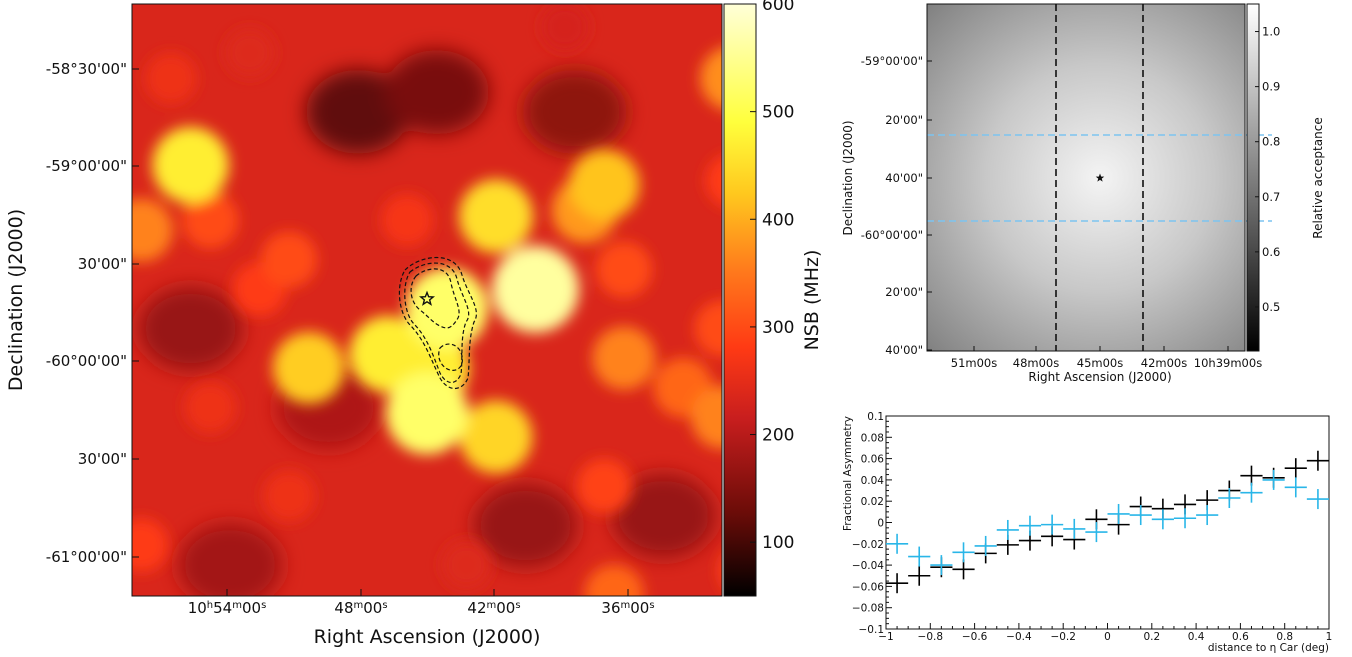 This screenshot has height=657, width=1352. Describe the element at coordinates (885, 637) in the screenshot. I see `x-tick-label: −1` at that location.